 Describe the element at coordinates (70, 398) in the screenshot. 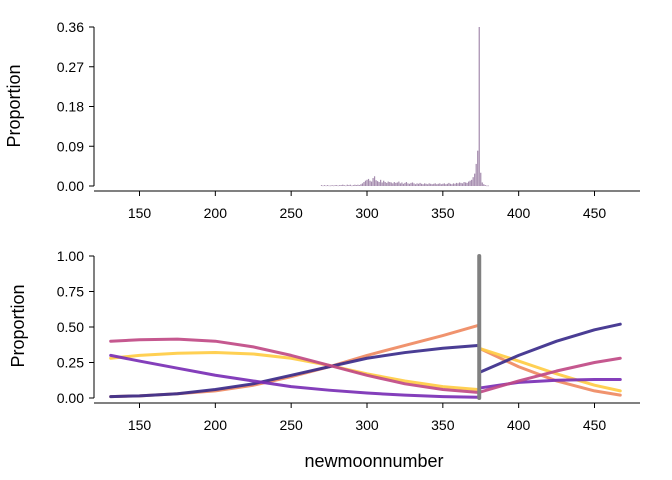

I see `bottom-y-tick-label: 0.00` at that location.